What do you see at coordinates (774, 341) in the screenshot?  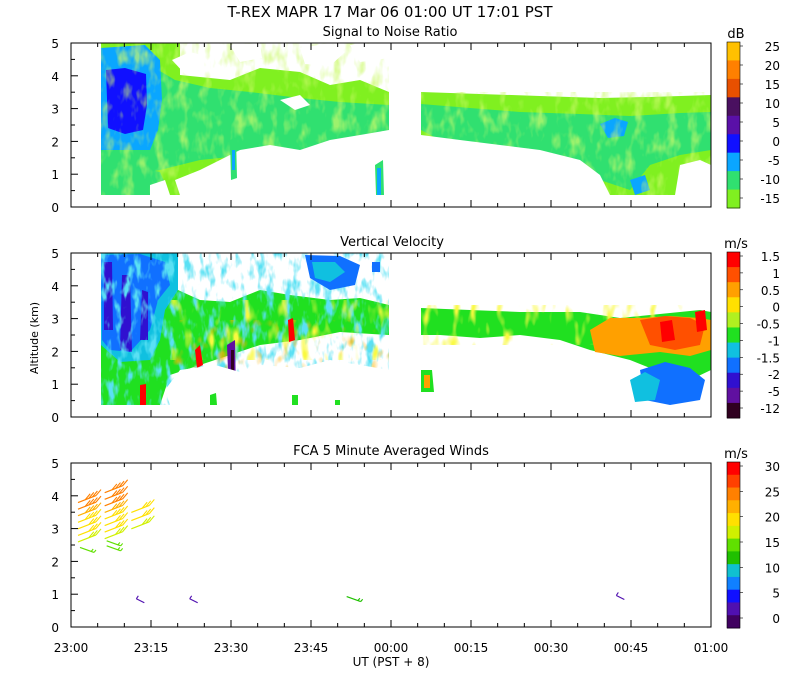 I see `colorbar-label: -1` at bounding box center [774, 341].